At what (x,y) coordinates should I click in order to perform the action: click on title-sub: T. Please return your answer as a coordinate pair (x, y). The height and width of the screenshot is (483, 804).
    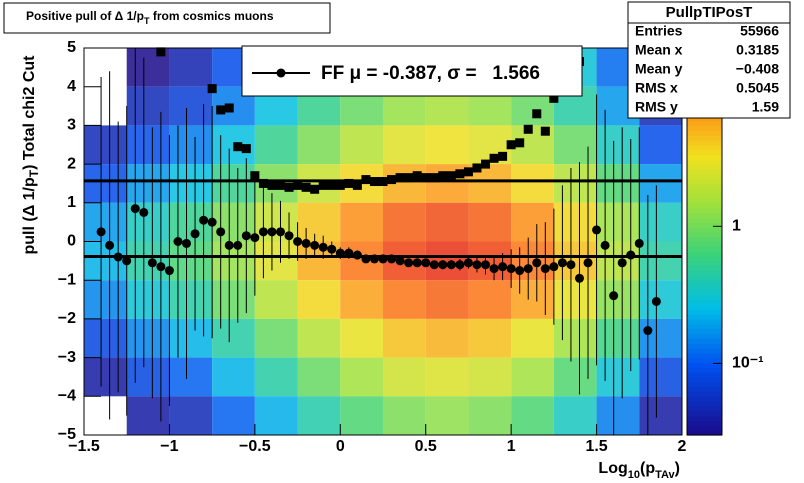
    Looking at the image, I should click on (147, 21).